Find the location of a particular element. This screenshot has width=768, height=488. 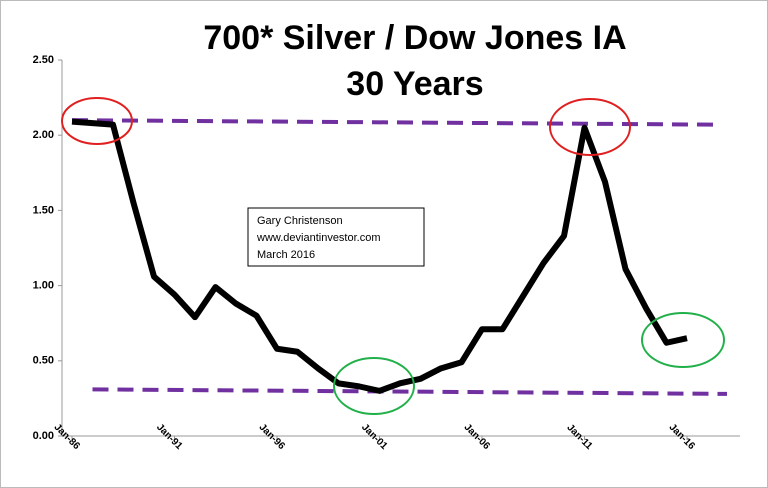

y-tick-label: 2.50 is located at coordinates (43, 60).